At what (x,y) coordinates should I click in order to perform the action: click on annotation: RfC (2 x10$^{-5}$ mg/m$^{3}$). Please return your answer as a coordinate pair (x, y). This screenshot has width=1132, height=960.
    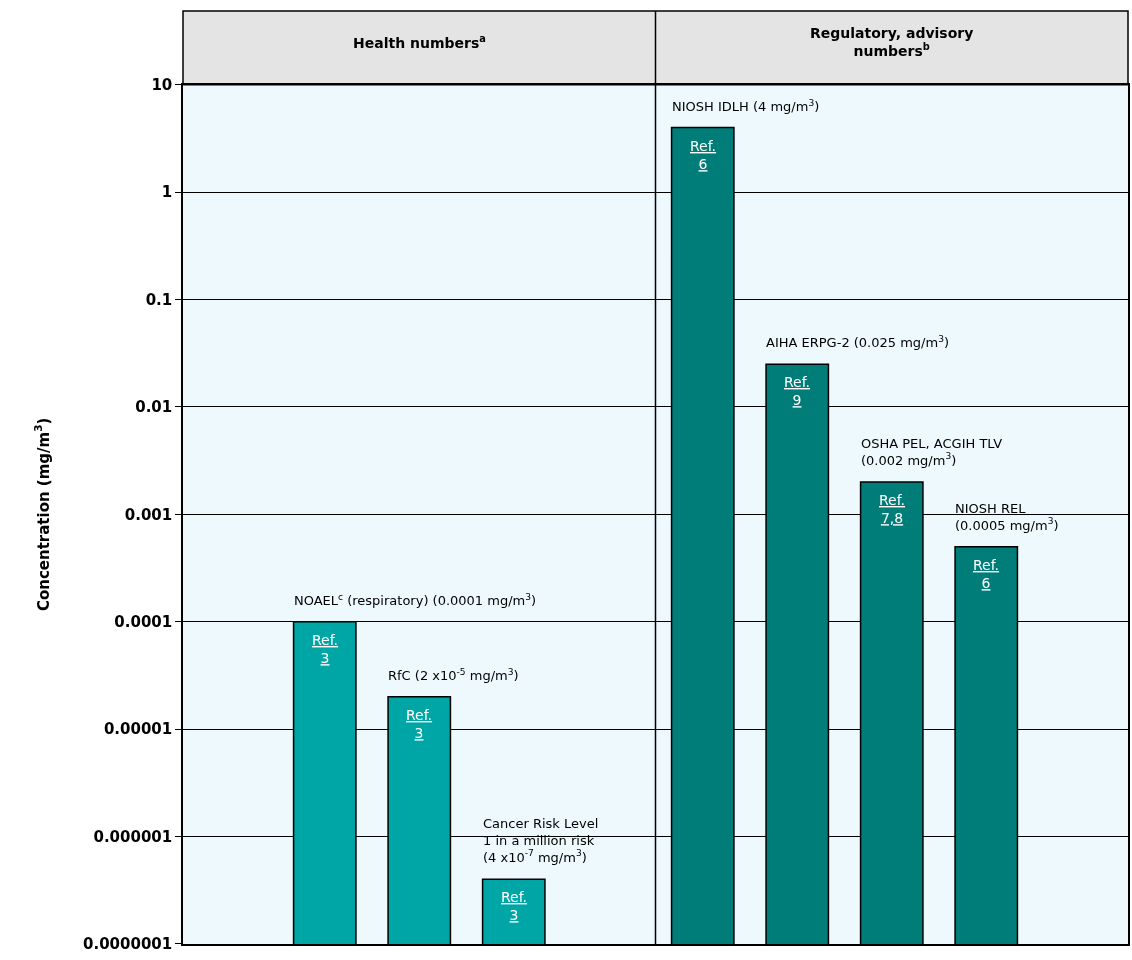
    Looking at the image, I should click on (453, 675).